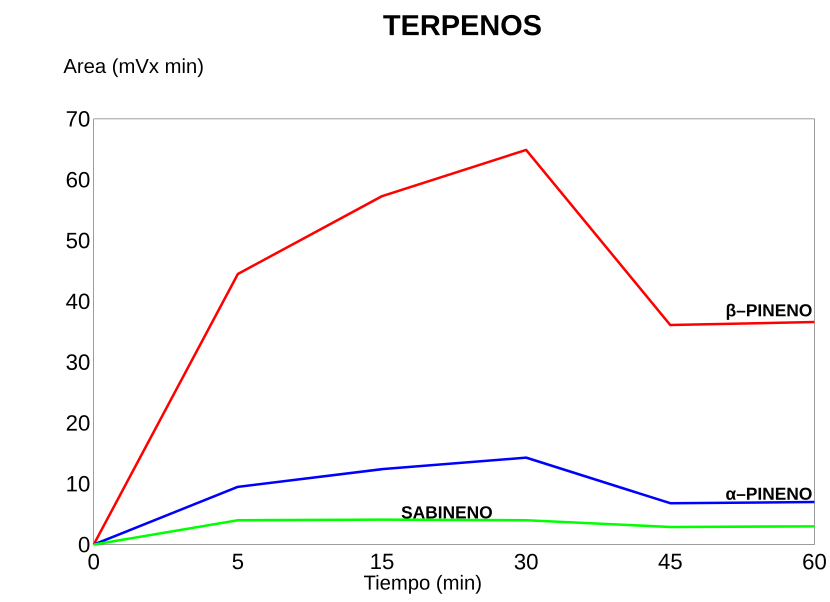 This screenshot has height=602, width=830. Describe the element at coordinates (462, 25) in the screenshot. I see `chart-title: TERPENOS` at that location.